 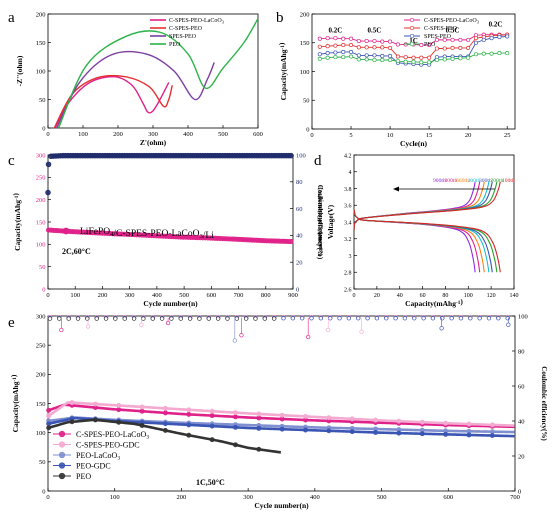 I want to click on x-tick-label: 300, so click(x=130, y=295).